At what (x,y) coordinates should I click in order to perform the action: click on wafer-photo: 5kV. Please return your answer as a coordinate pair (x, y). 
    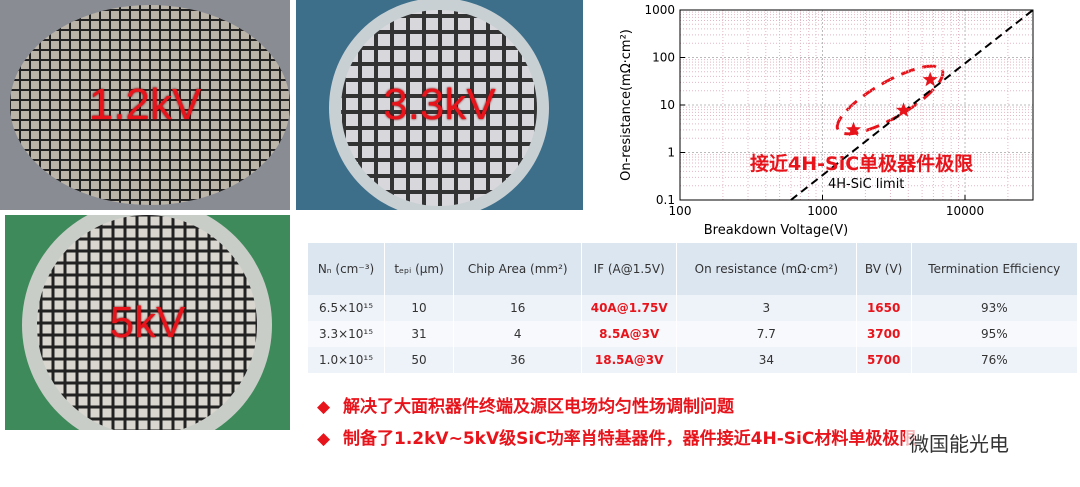
    Looking at the image, I should click on (147, 322).